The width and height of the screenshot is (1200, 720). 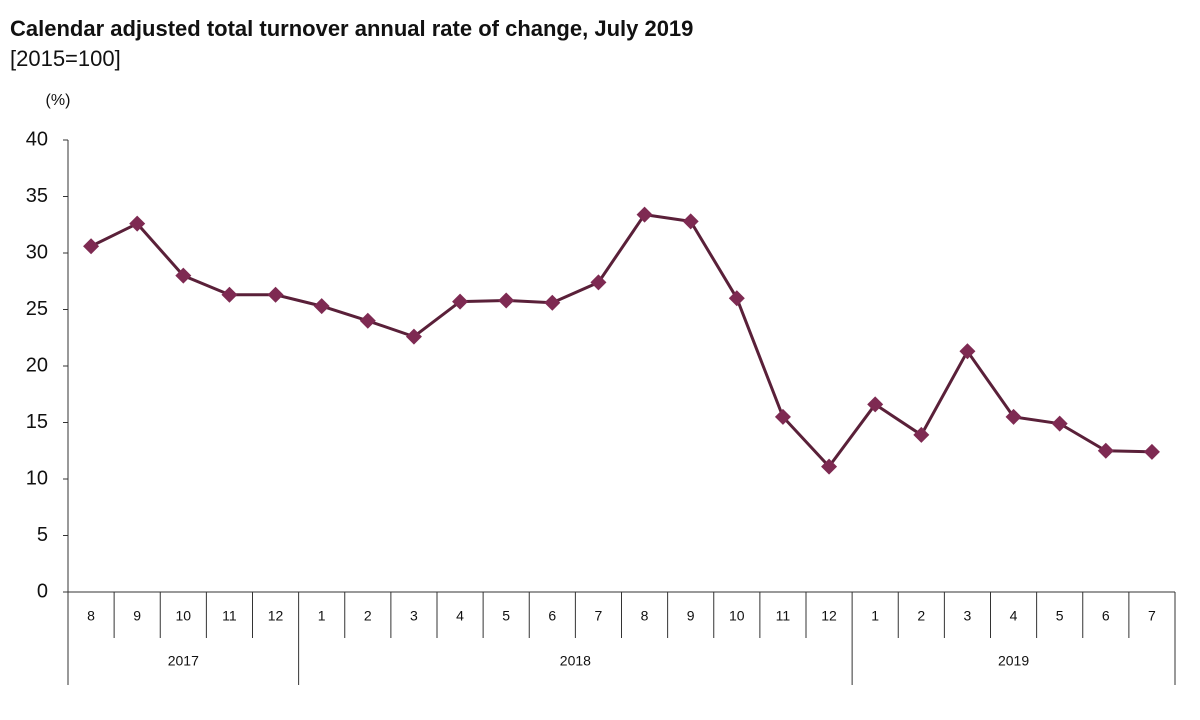 I want to click on year-label: 2017, so click(x=183, y=661).